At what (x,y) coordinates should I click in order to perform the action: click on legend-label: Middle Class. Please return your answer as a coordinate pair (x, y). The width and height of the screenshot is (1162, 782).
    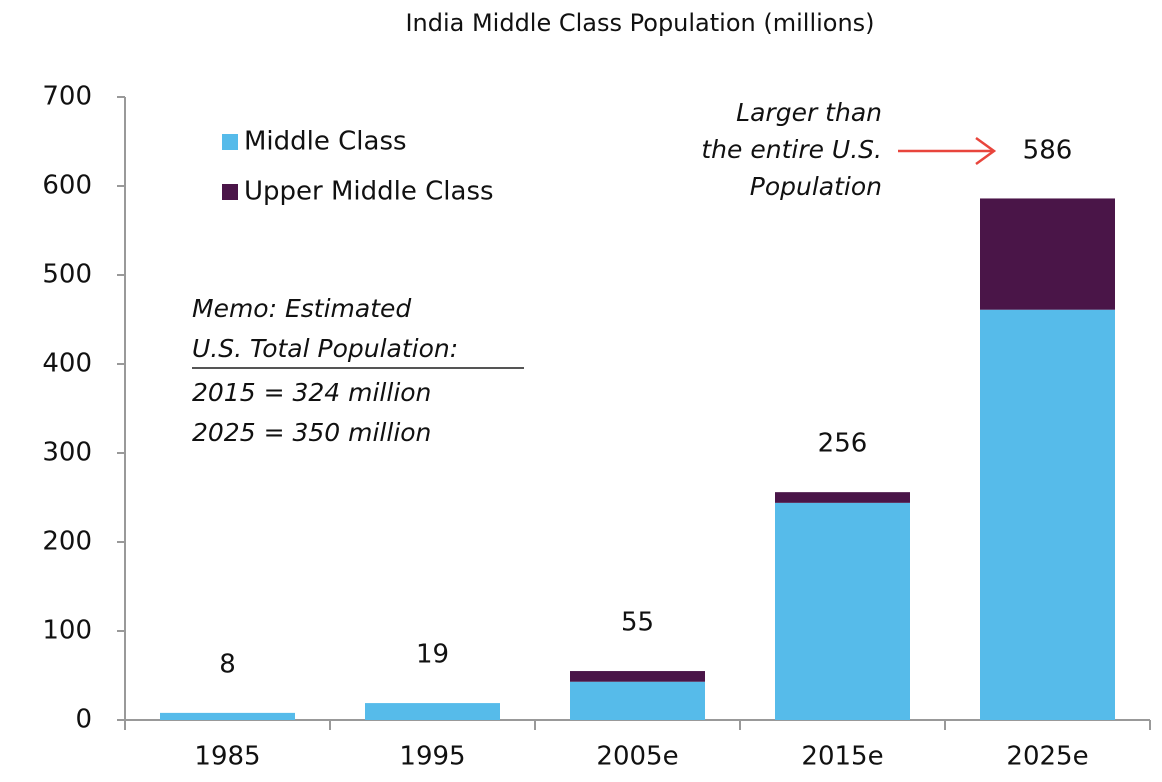
    Looking at the image, I should click on (325, 142).